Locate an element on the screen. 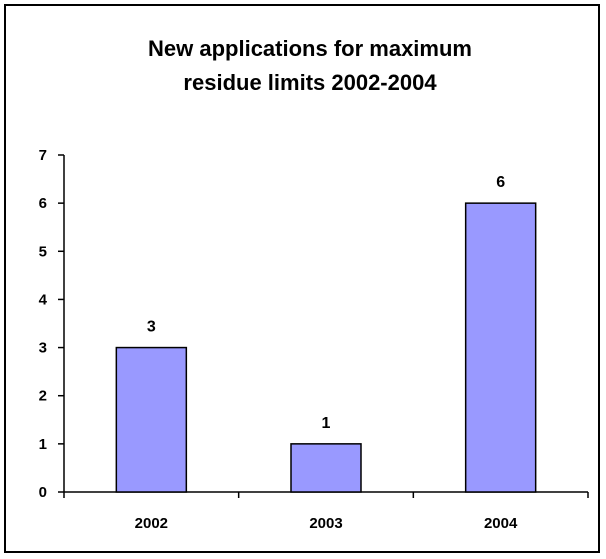  data-label: 3 is located at coordinates (151, 327).